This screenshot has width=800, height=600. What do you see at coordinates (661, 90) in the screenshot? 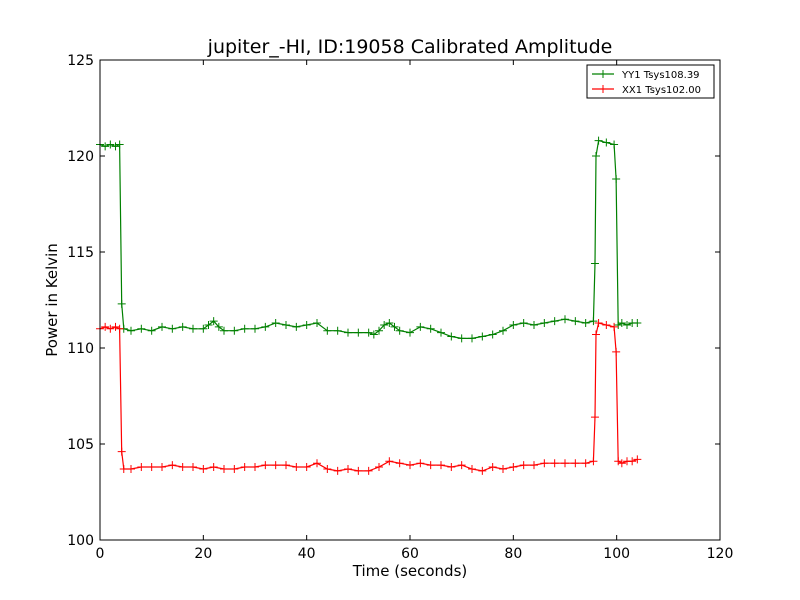
I see `legend-label: XX1 Tsys102.00` at bounding box center [661, 90].